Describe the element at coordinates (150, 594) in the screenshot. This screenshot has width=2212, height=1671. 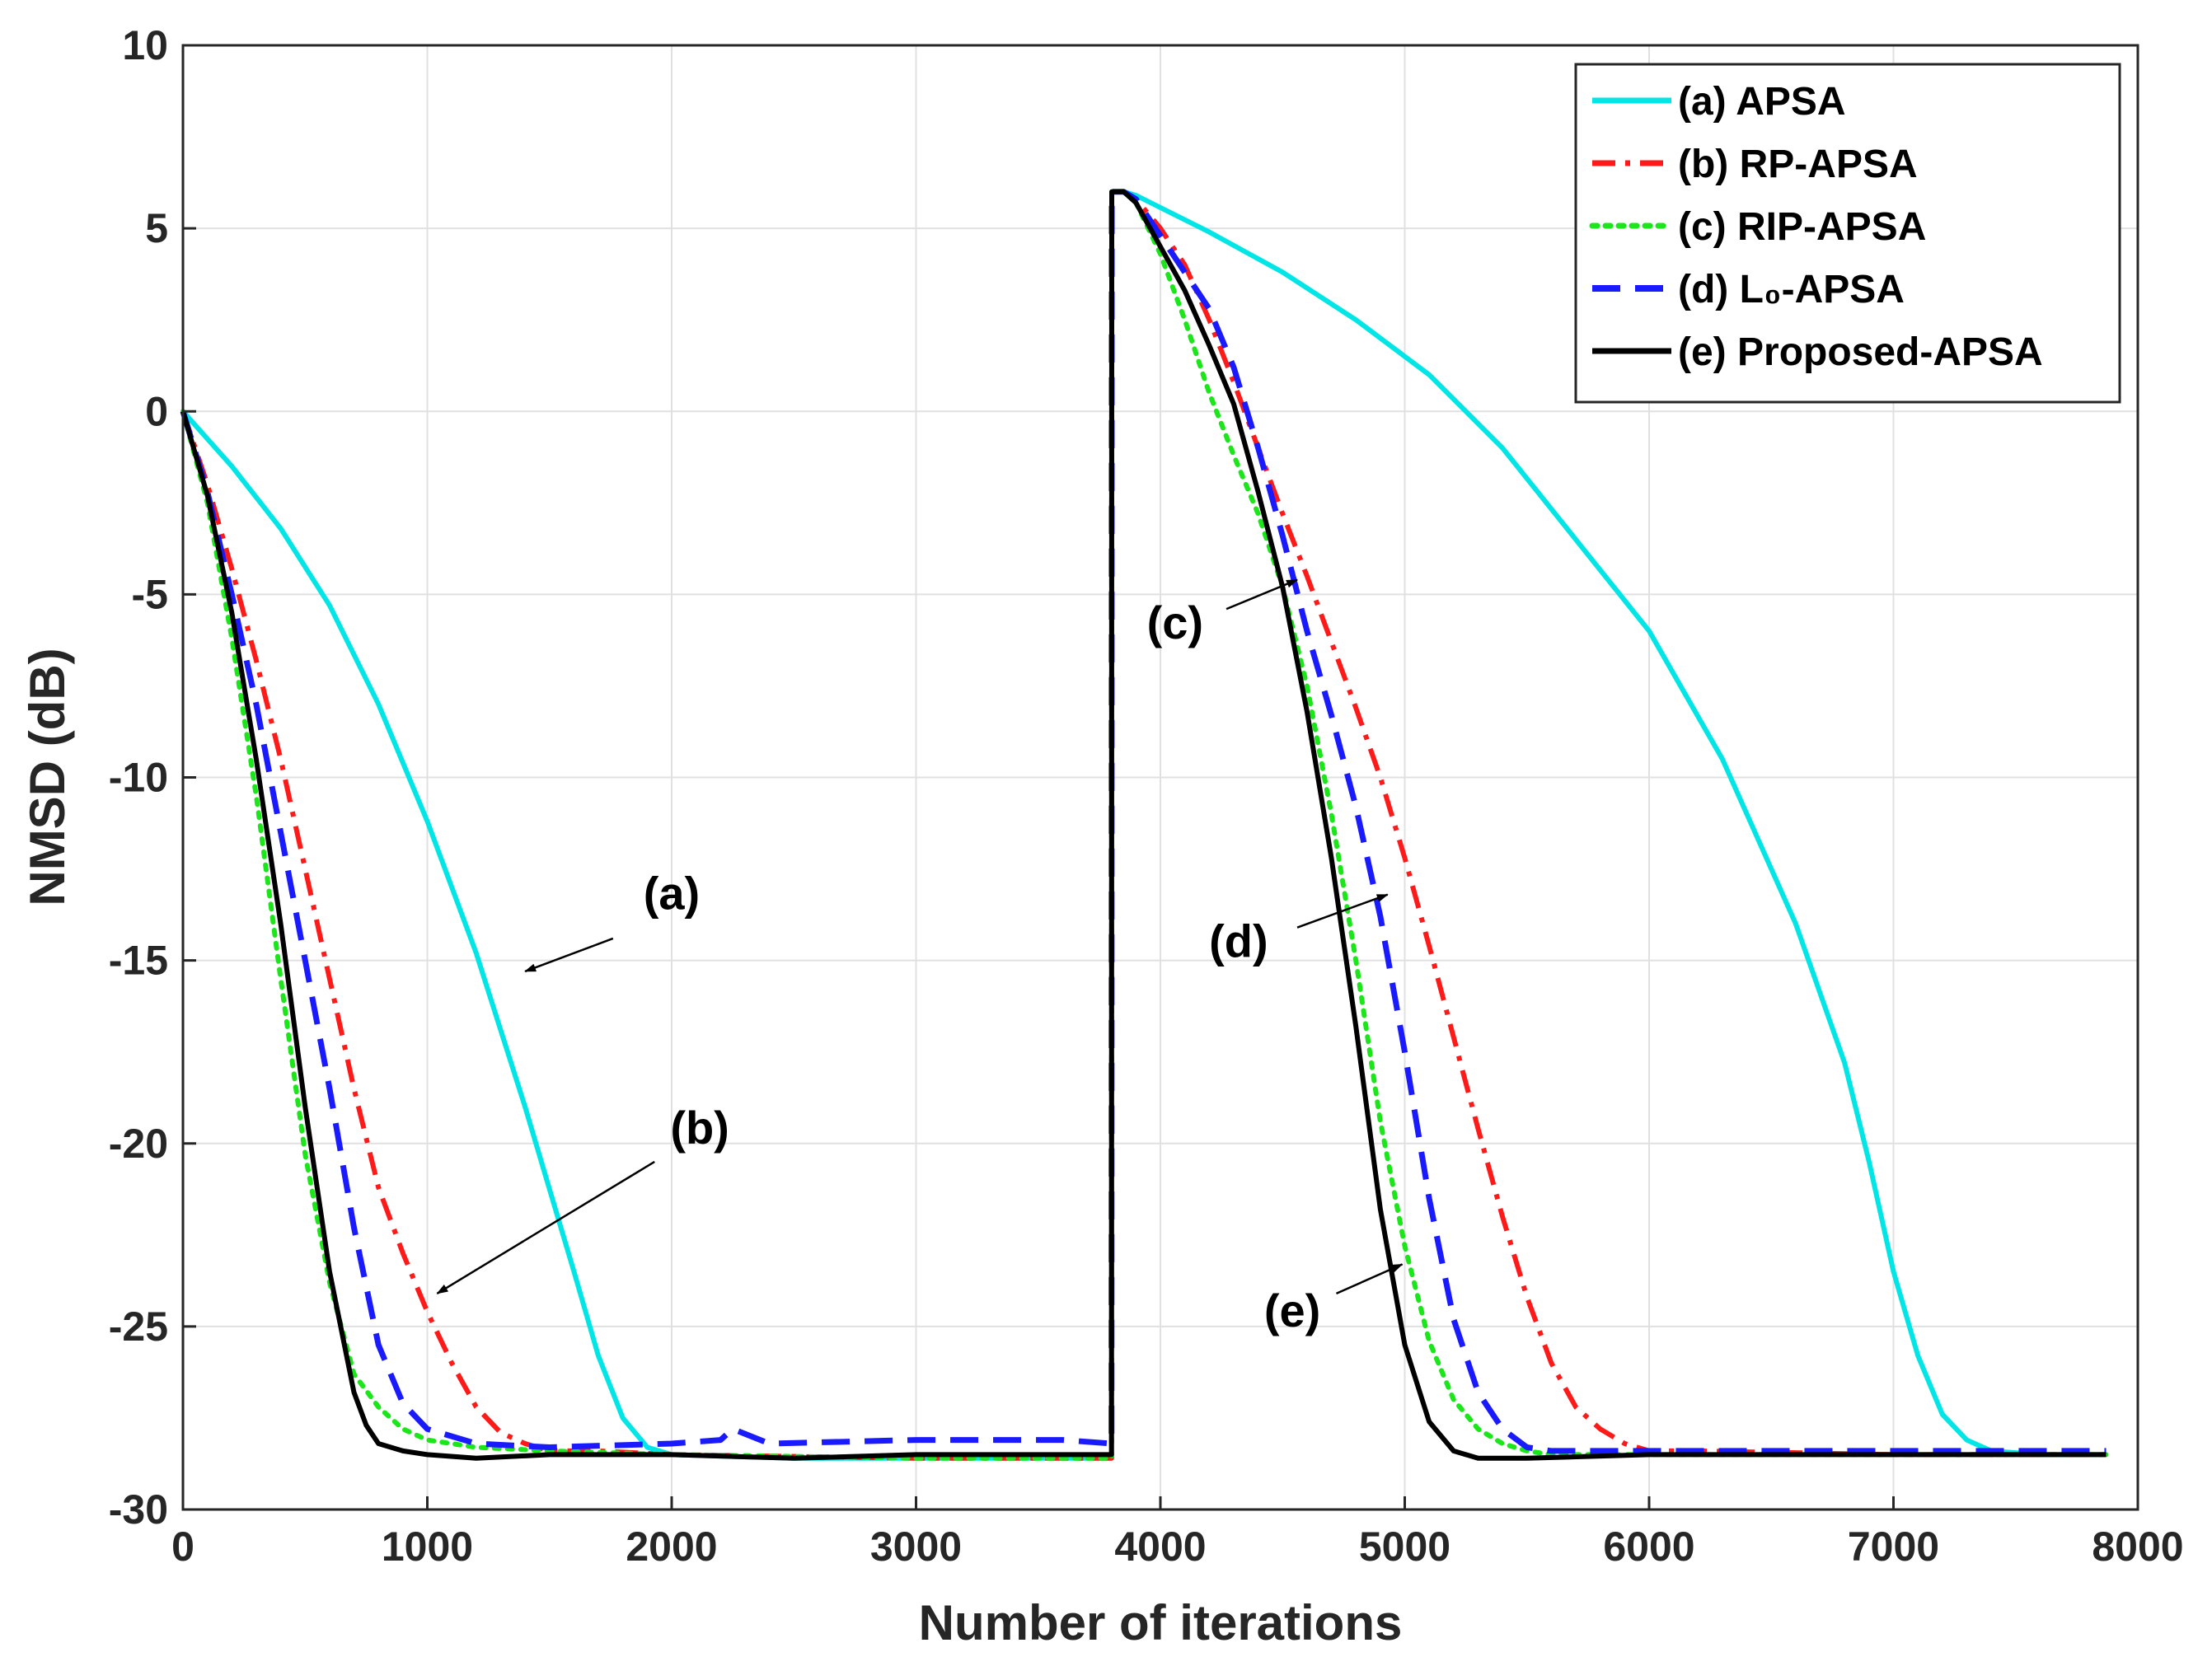
I see `y-tick-label: -5` at that location.